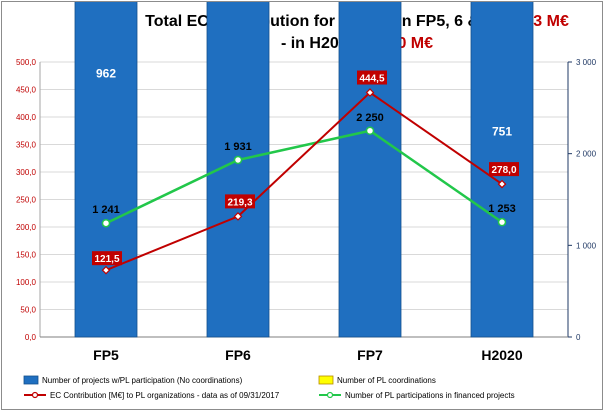 This screenshot has width=606, height=413. Describe the element at coordinates (238, 2) in the screenshot. I see `bar-projects-label: 1 245` at that location.